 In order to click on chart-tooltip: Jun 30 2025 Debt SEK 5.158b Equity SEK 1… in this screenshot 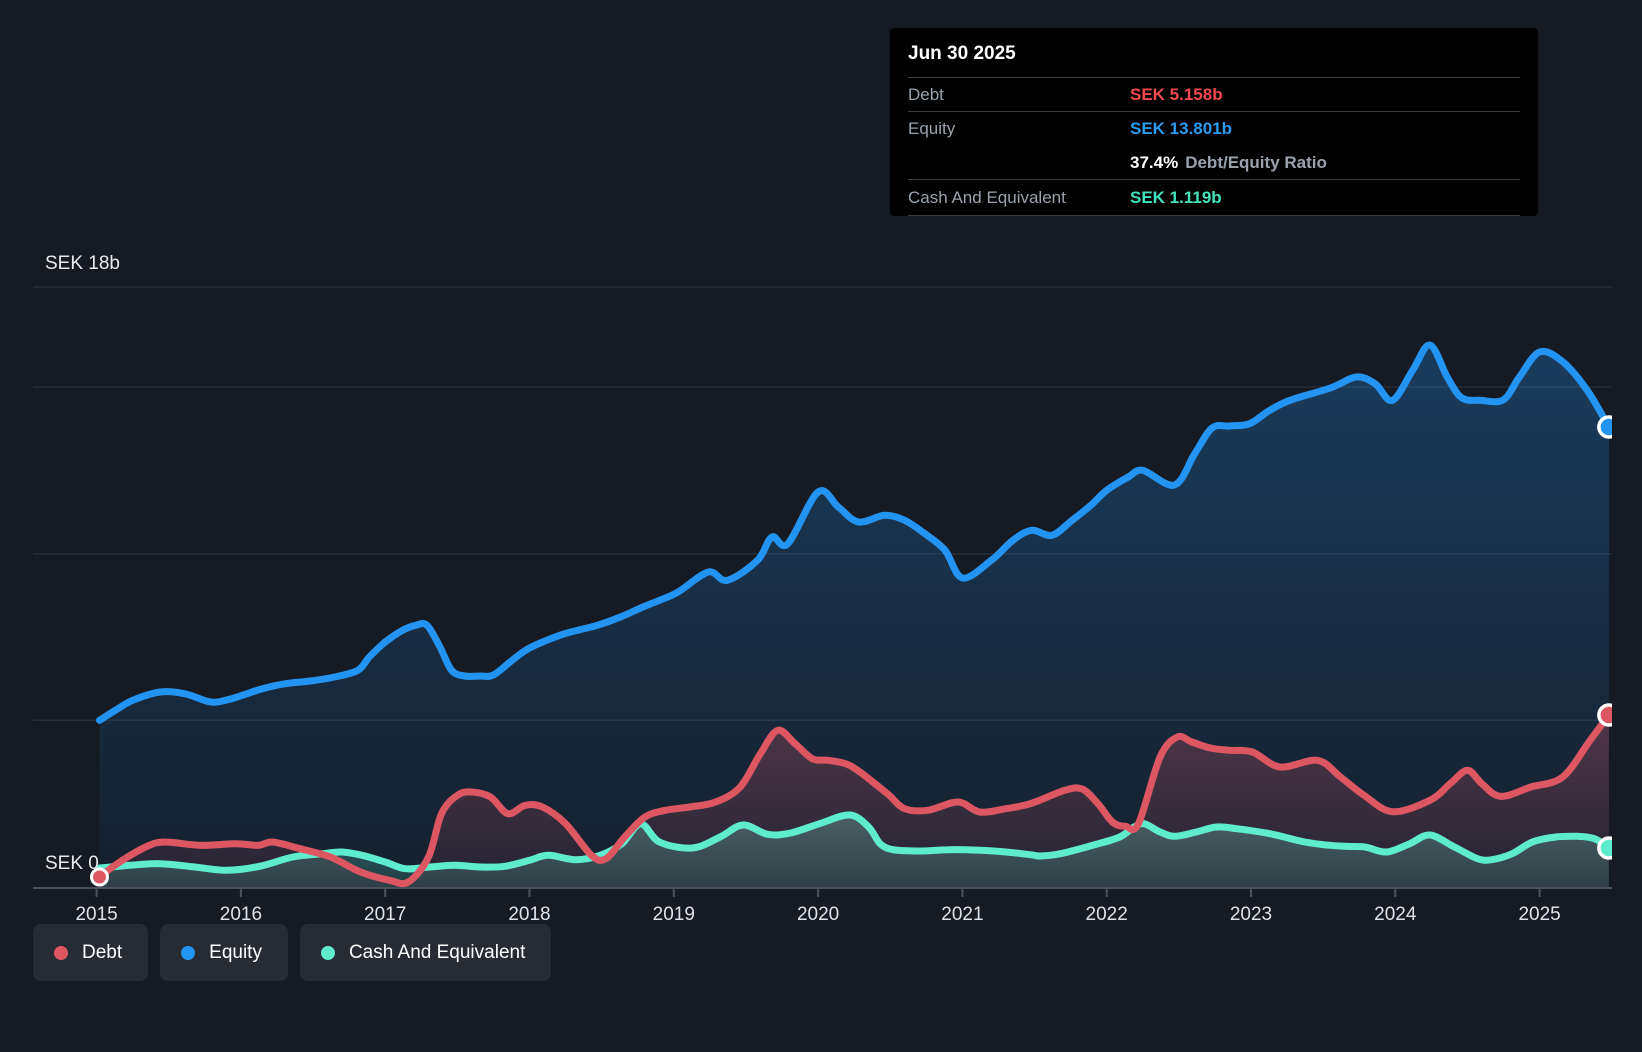, I will do `click(1214, 122)`.